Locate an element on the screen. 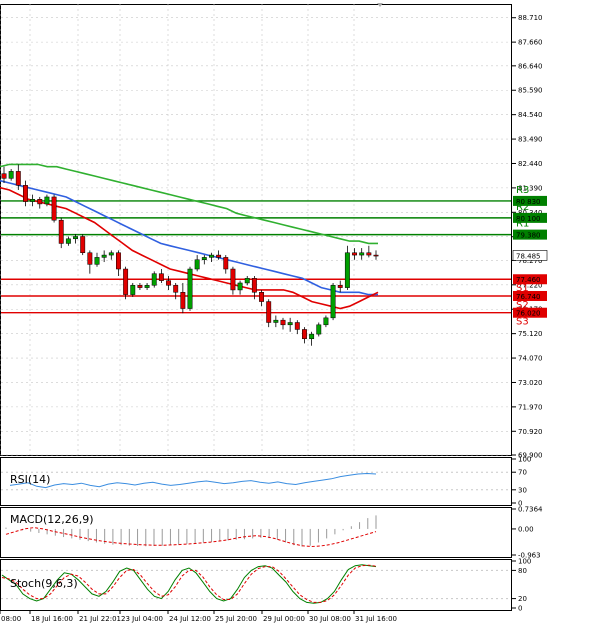  level-name-r3: R3 is located at coordinates (522, 190).